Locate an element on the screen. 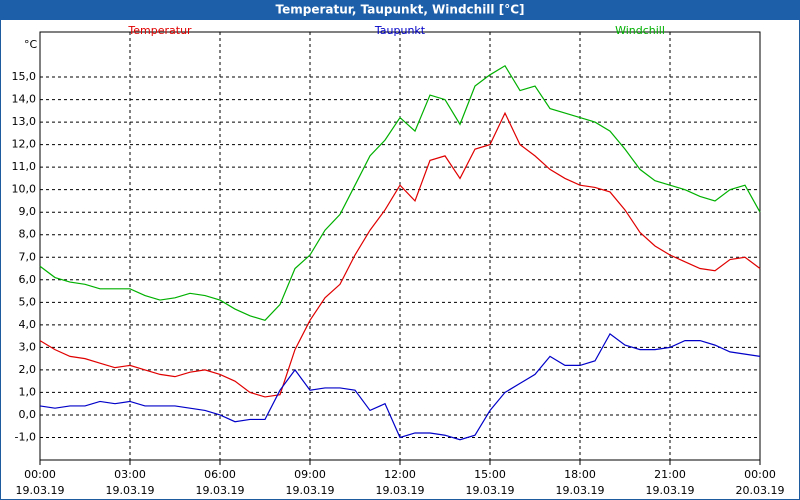 Image resolution: width=800 pixels, height=500 pixels. y-tick-label: 12,0 is located at coordinates (24, 144).